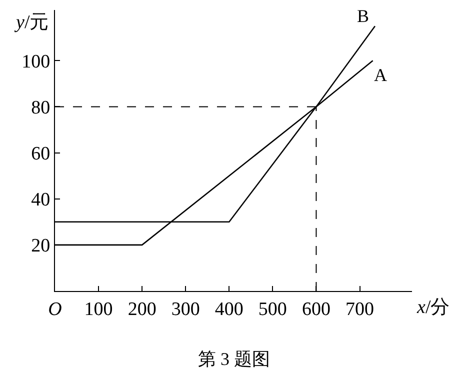  Describe the element at coordinates (31, 22) in the screenshot. I see `y-axis-title: y/元` at that location.